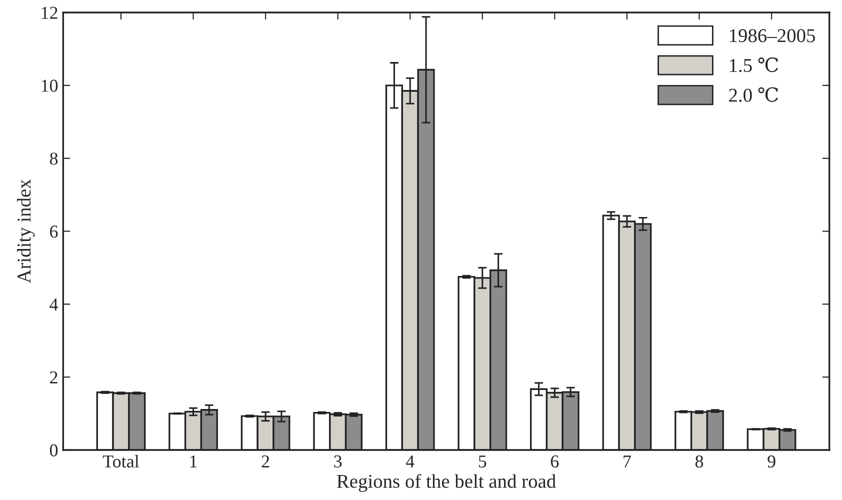 The image size is (842, 500). I want to click on x-tick-label: 6, so click(554, 461).